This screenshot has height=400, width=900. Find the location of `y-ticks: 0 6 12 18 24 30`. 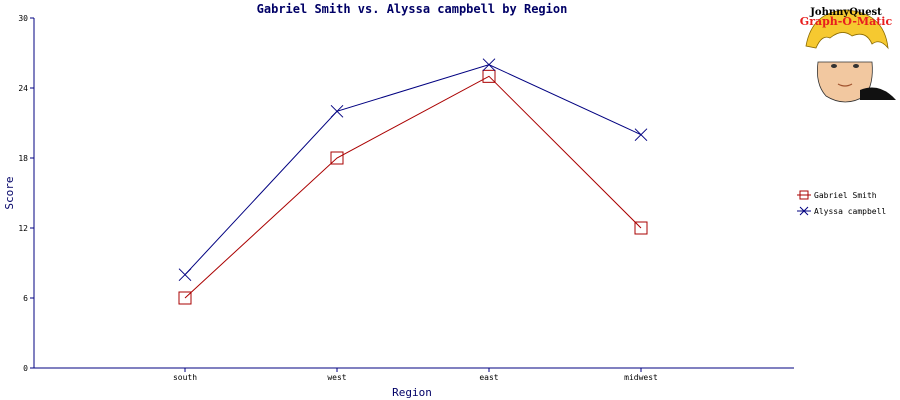

y-ticks: 0 6 12 18 24 30 is located at coordinates (26, 193).